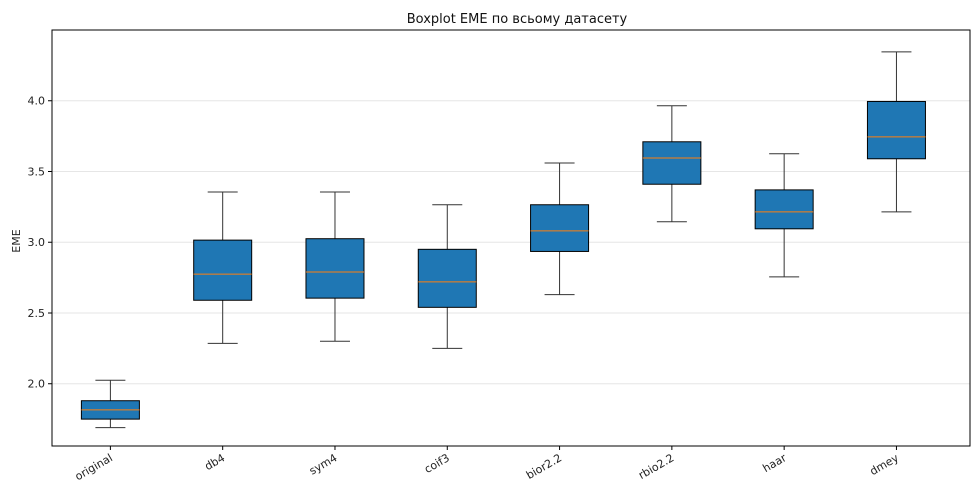  What do you see at coordinates (656, 466) in the screenshot?
I see `x-tick-label: rbio2.2` at bounding box center [656, 466].